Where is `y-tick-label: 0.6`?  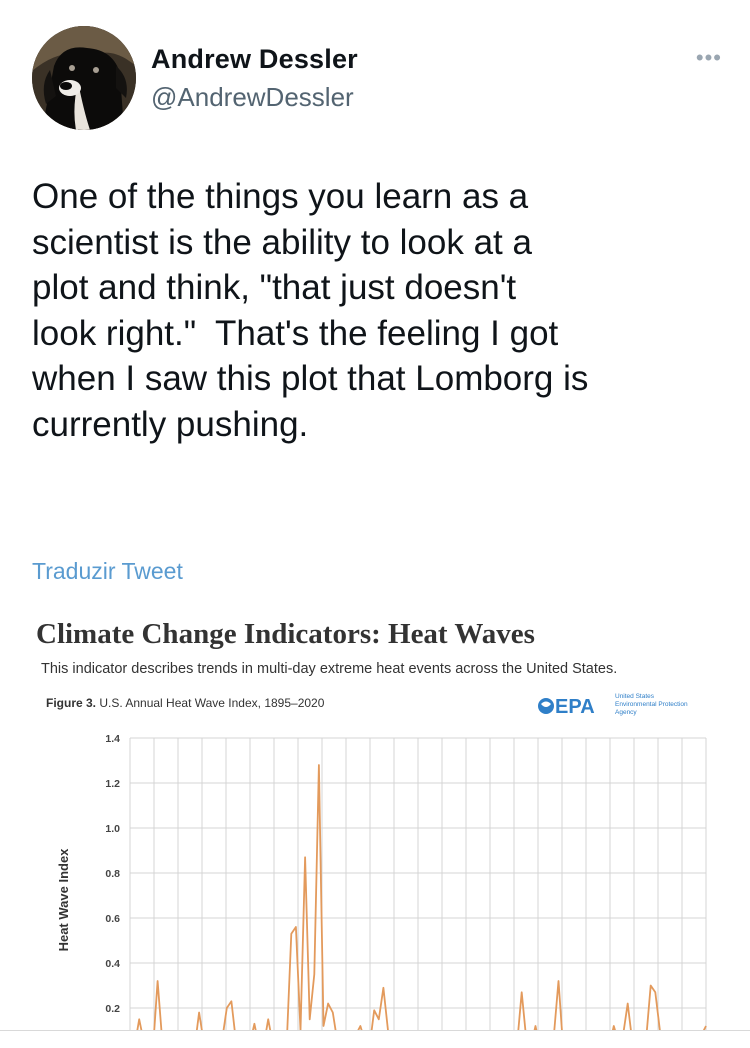
y-tick-label: 0.6 is located at coordinates (112, 919).